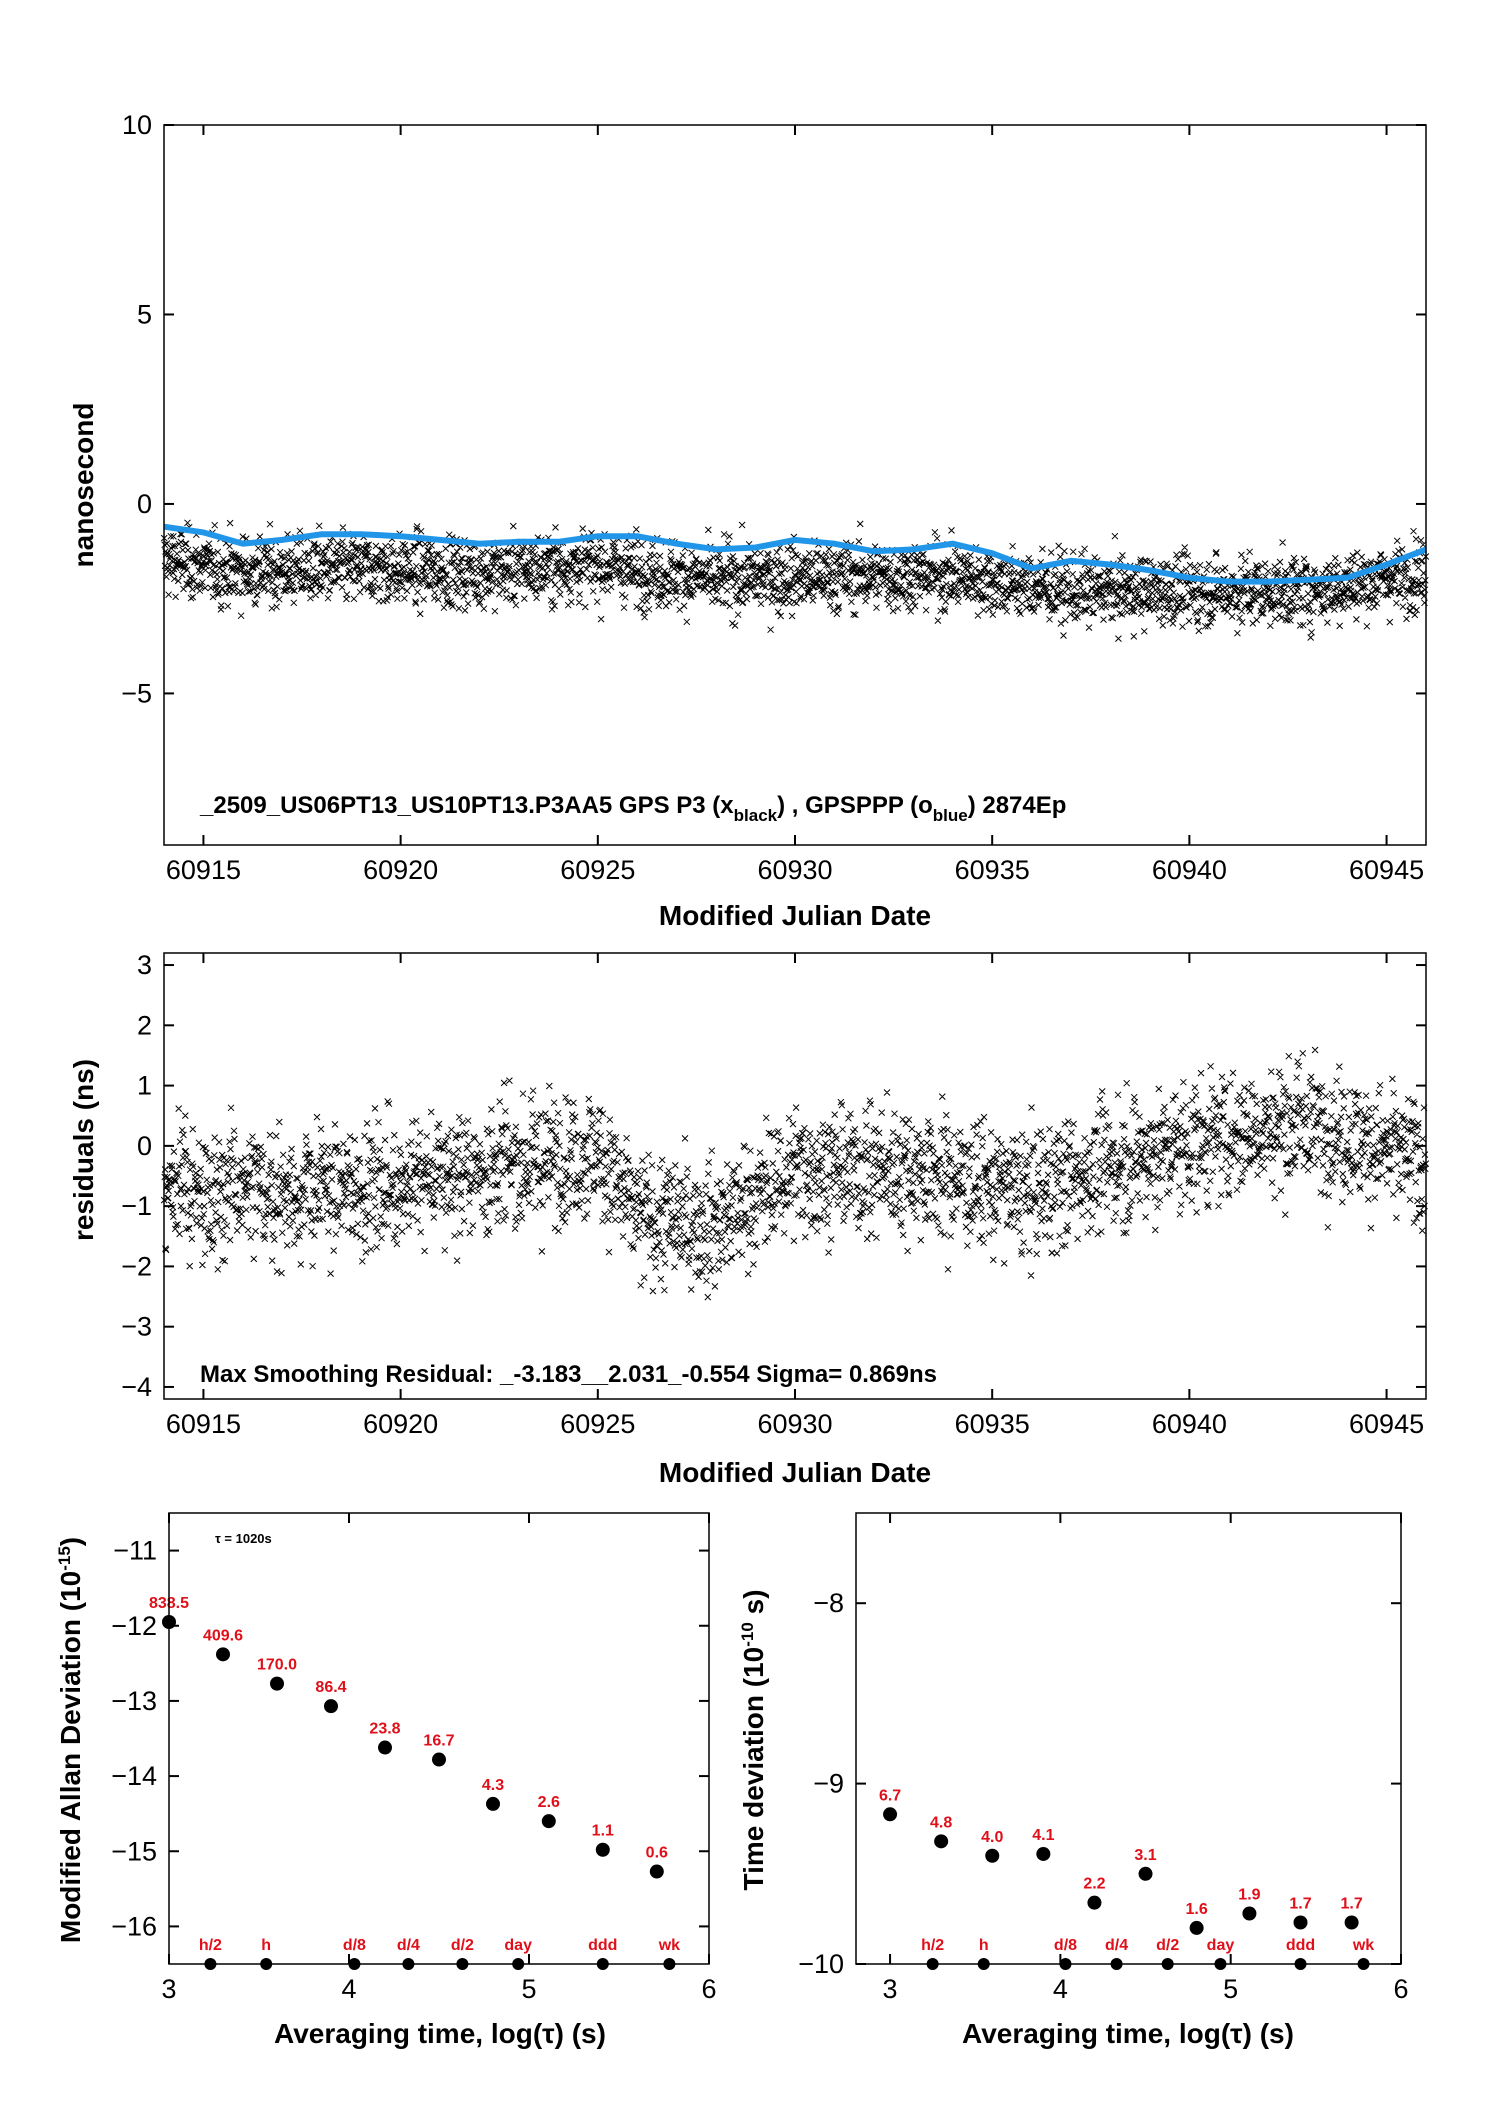  What do you see at coordinates (1128, 2033) in the screenshot?
I see `tdev-x-axis-title: Averaging time, log(τ) (s)` at bounding box center [1128, 2033].